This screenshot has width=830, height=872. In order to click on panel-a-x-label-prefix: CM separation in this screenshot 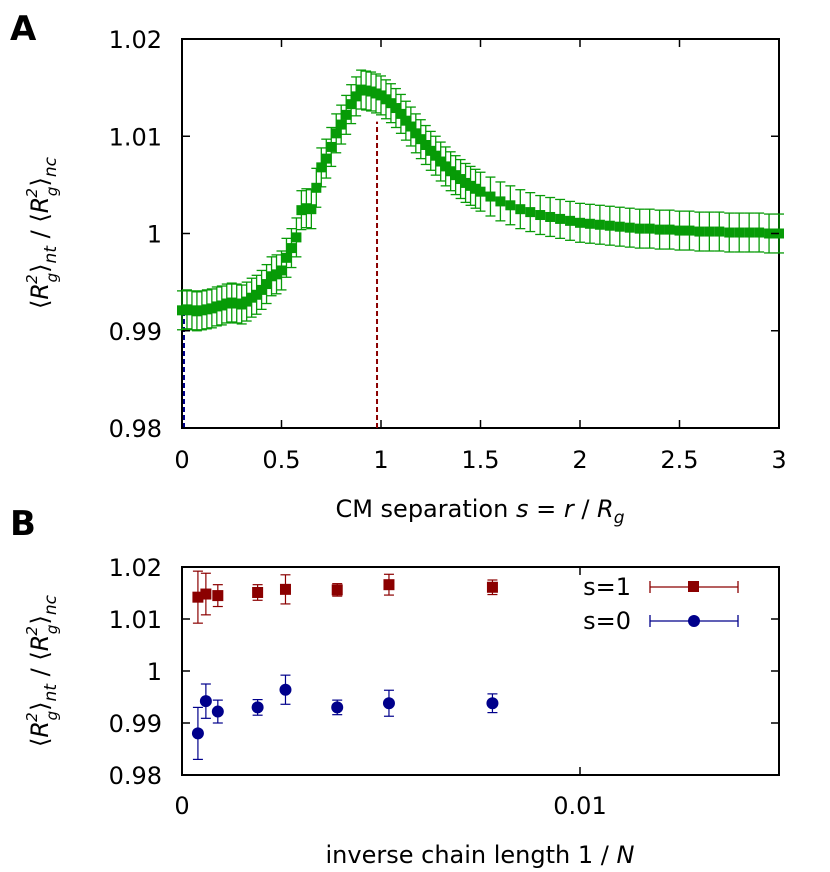, I will do `click(425, 509)`.